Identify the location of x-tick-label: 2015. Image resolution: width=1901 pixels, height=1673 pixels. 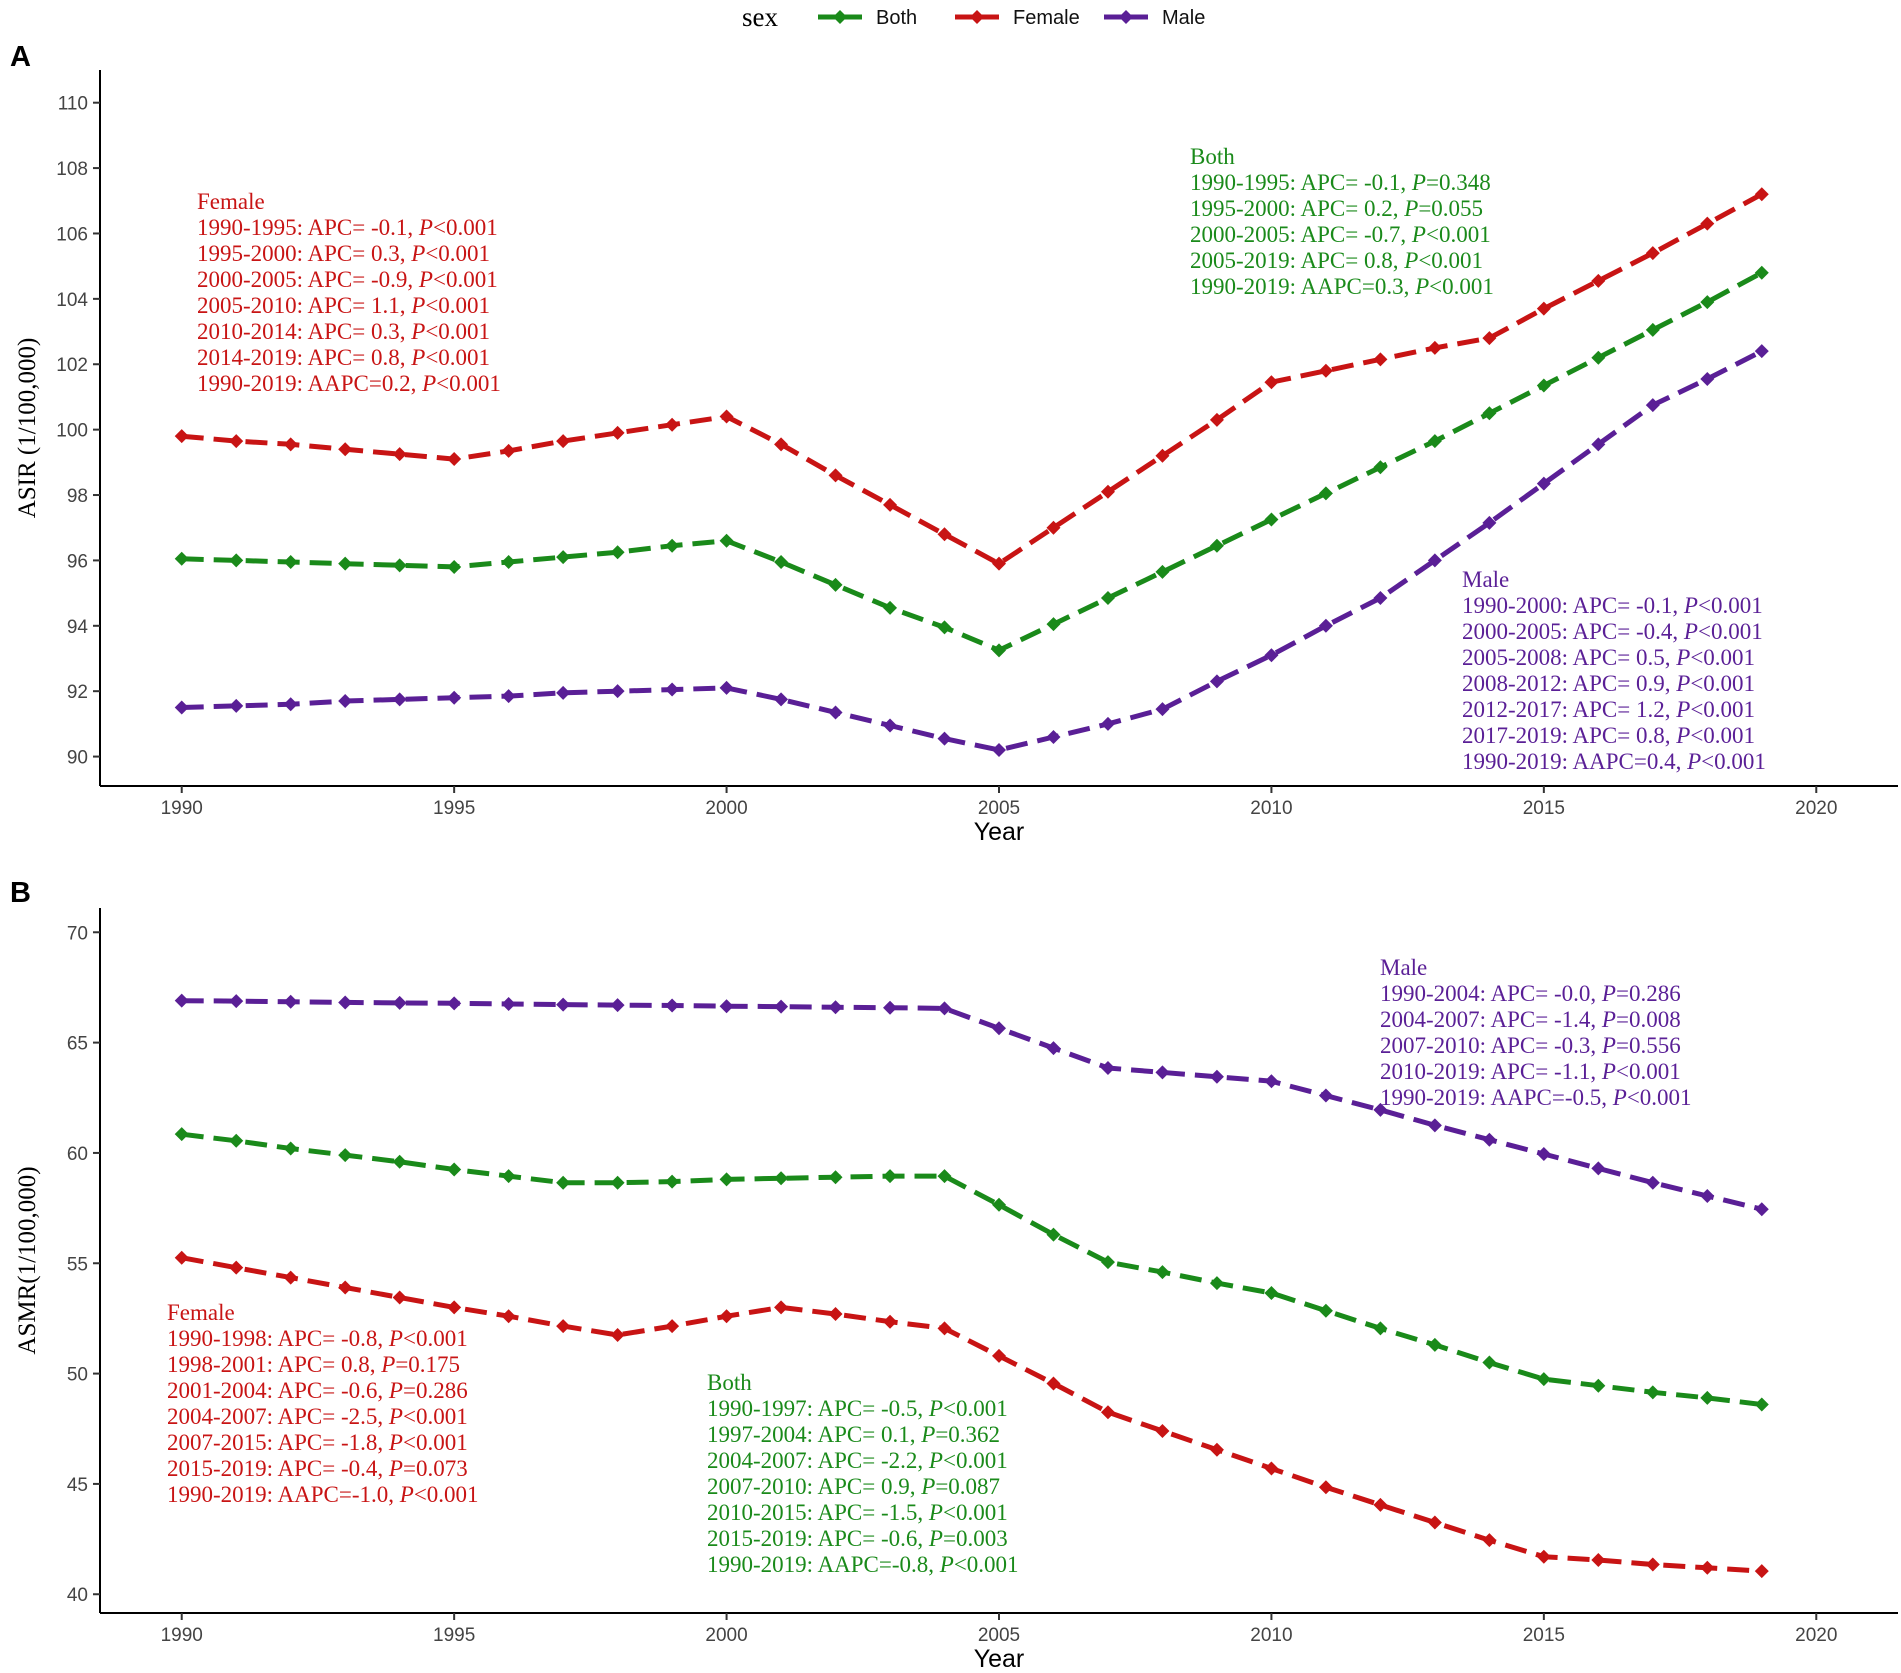
(1544, 1635).